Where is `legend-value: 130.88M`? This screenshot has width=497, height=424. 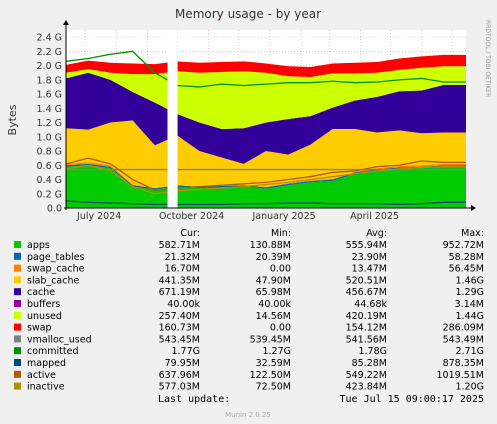
legend-value: 130.88M is located at coordinates (270, 245).